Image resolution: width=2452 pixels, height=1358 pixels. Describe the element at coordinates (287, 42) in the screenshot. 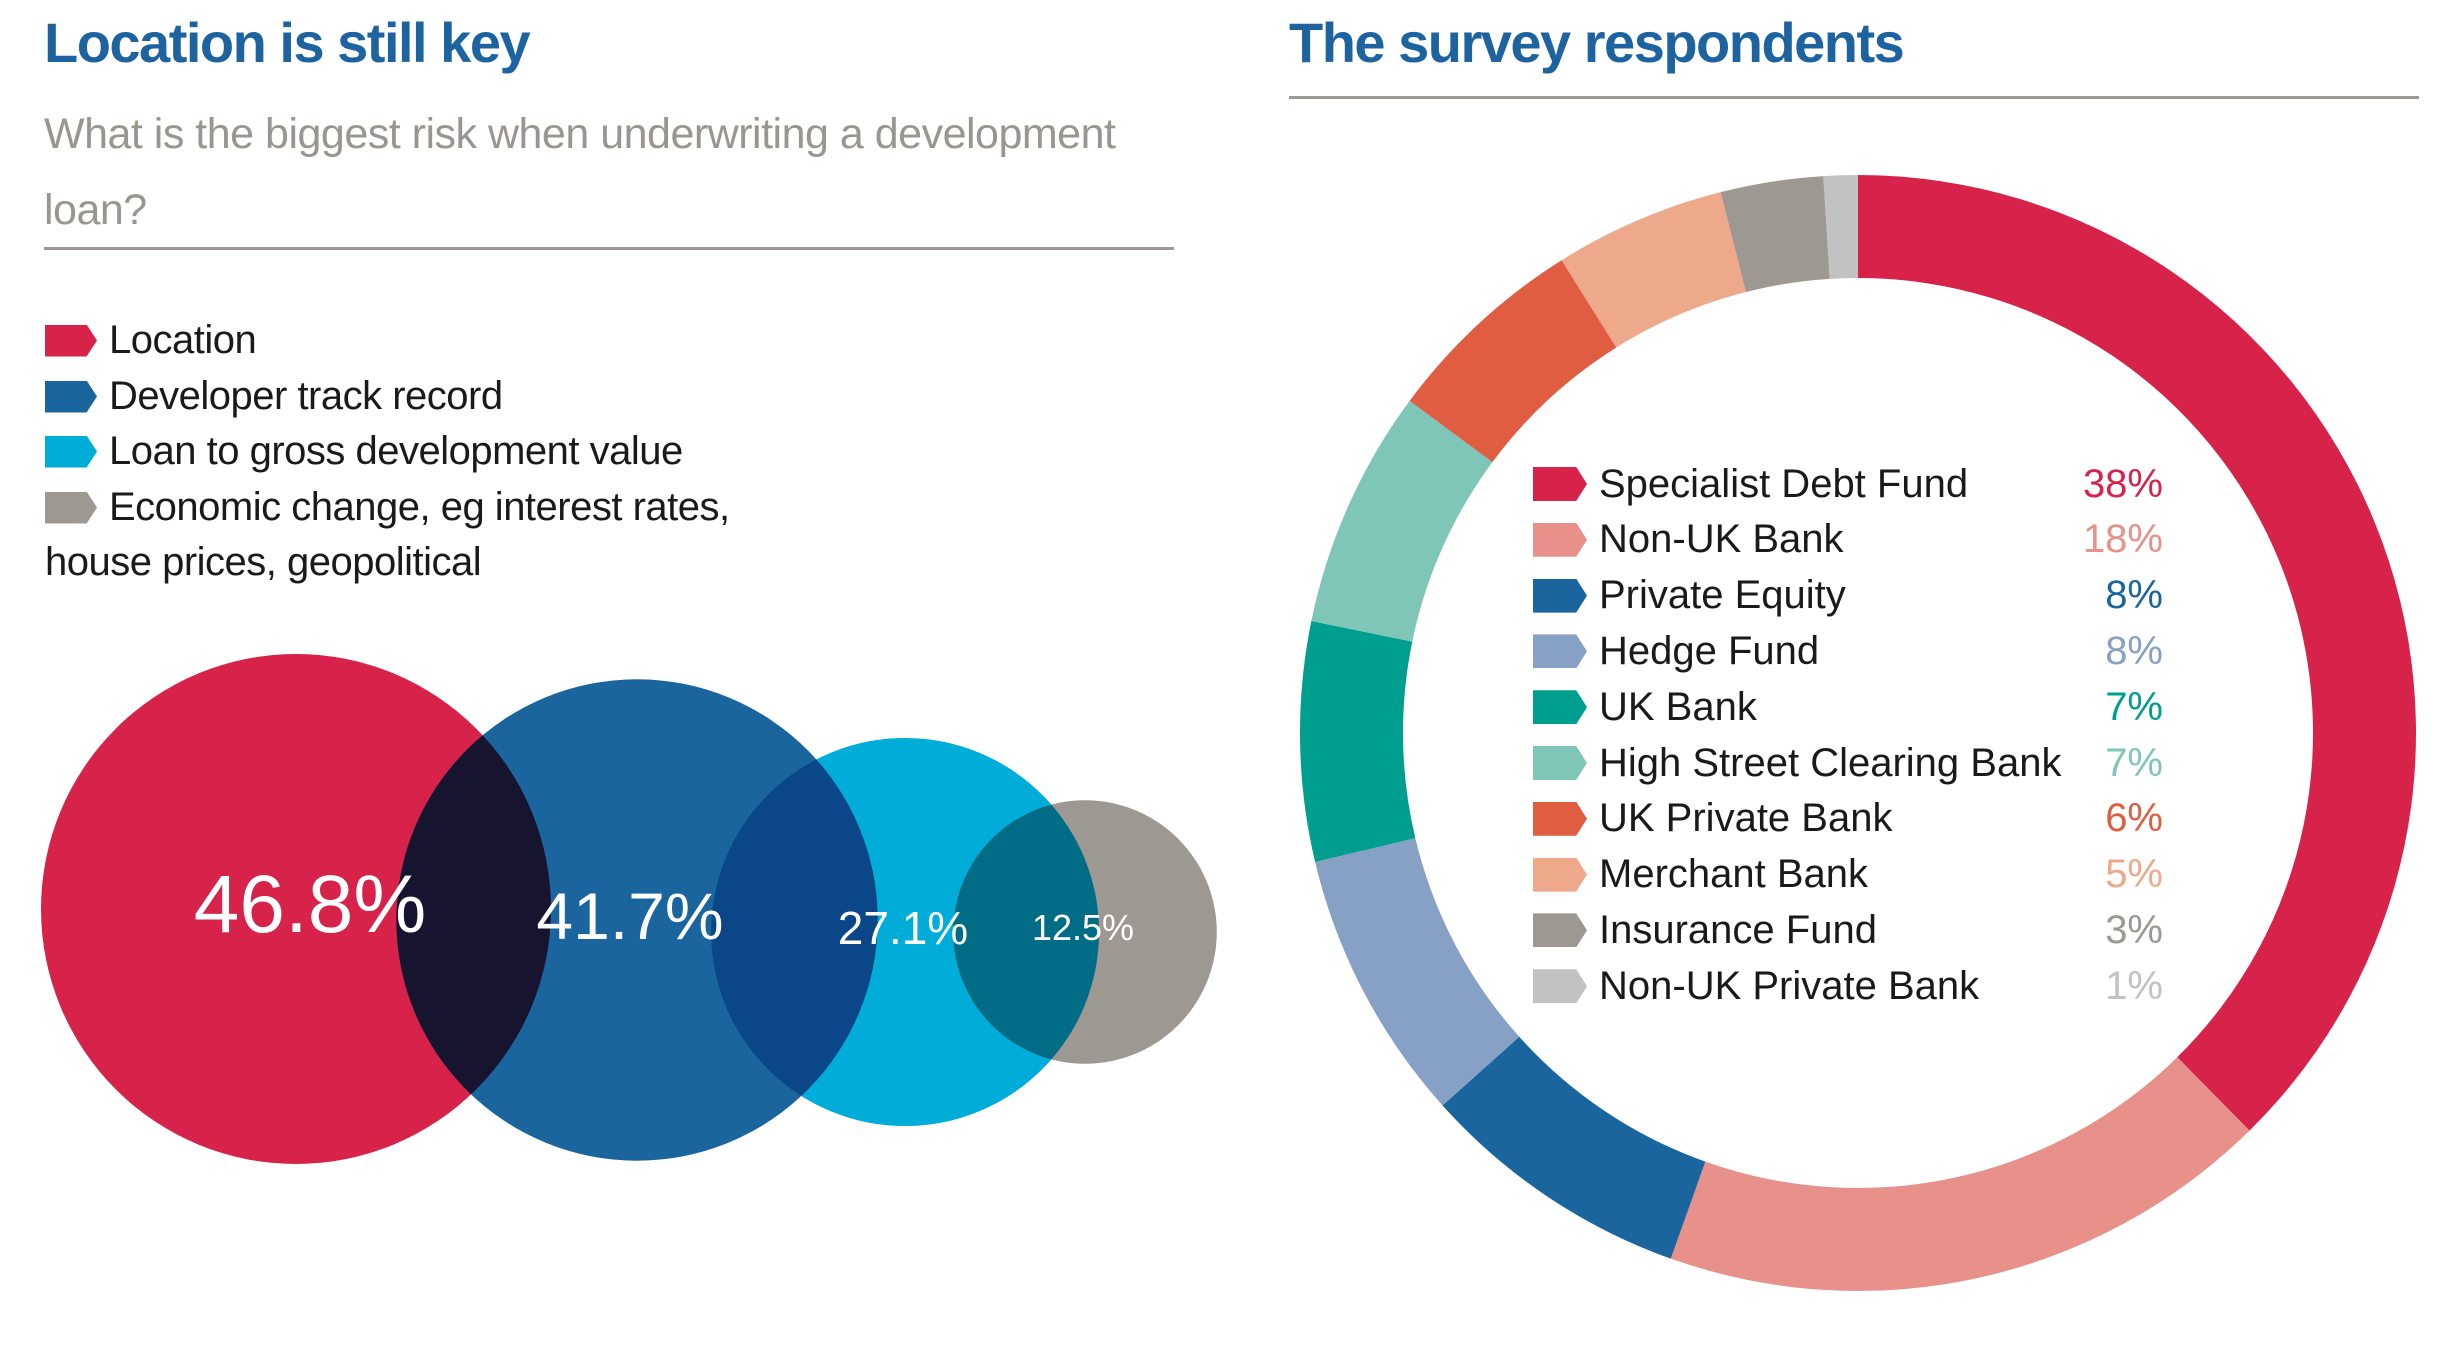

I see `left-title: Location is still key` at that location.